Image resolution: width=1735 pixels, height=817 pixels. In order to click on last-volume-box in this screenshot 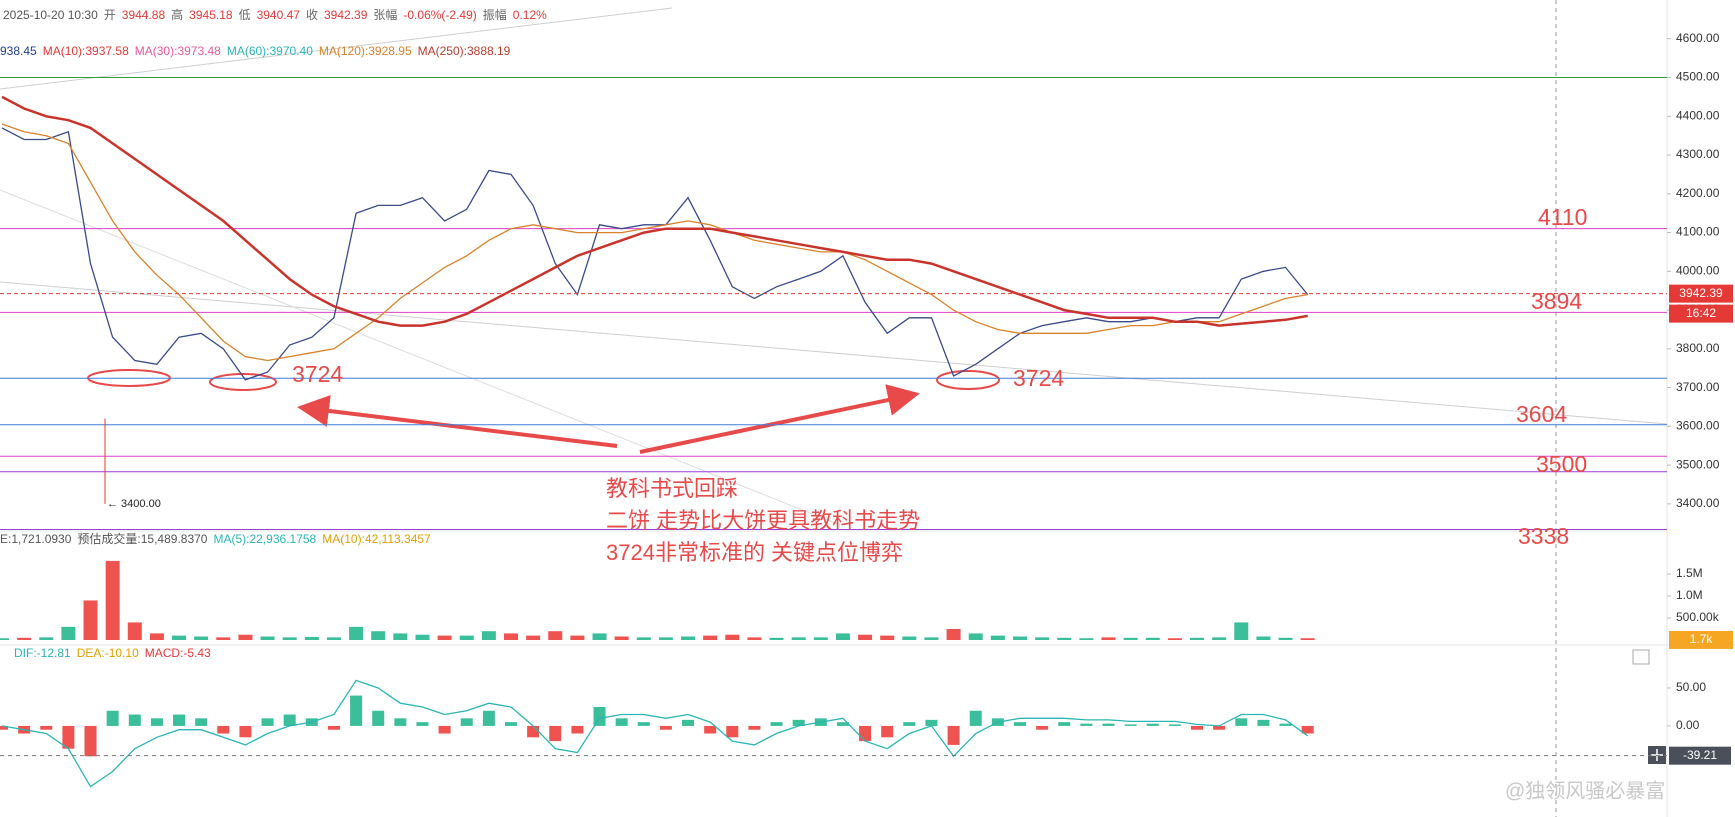, I will do `click(1701, 639)`.